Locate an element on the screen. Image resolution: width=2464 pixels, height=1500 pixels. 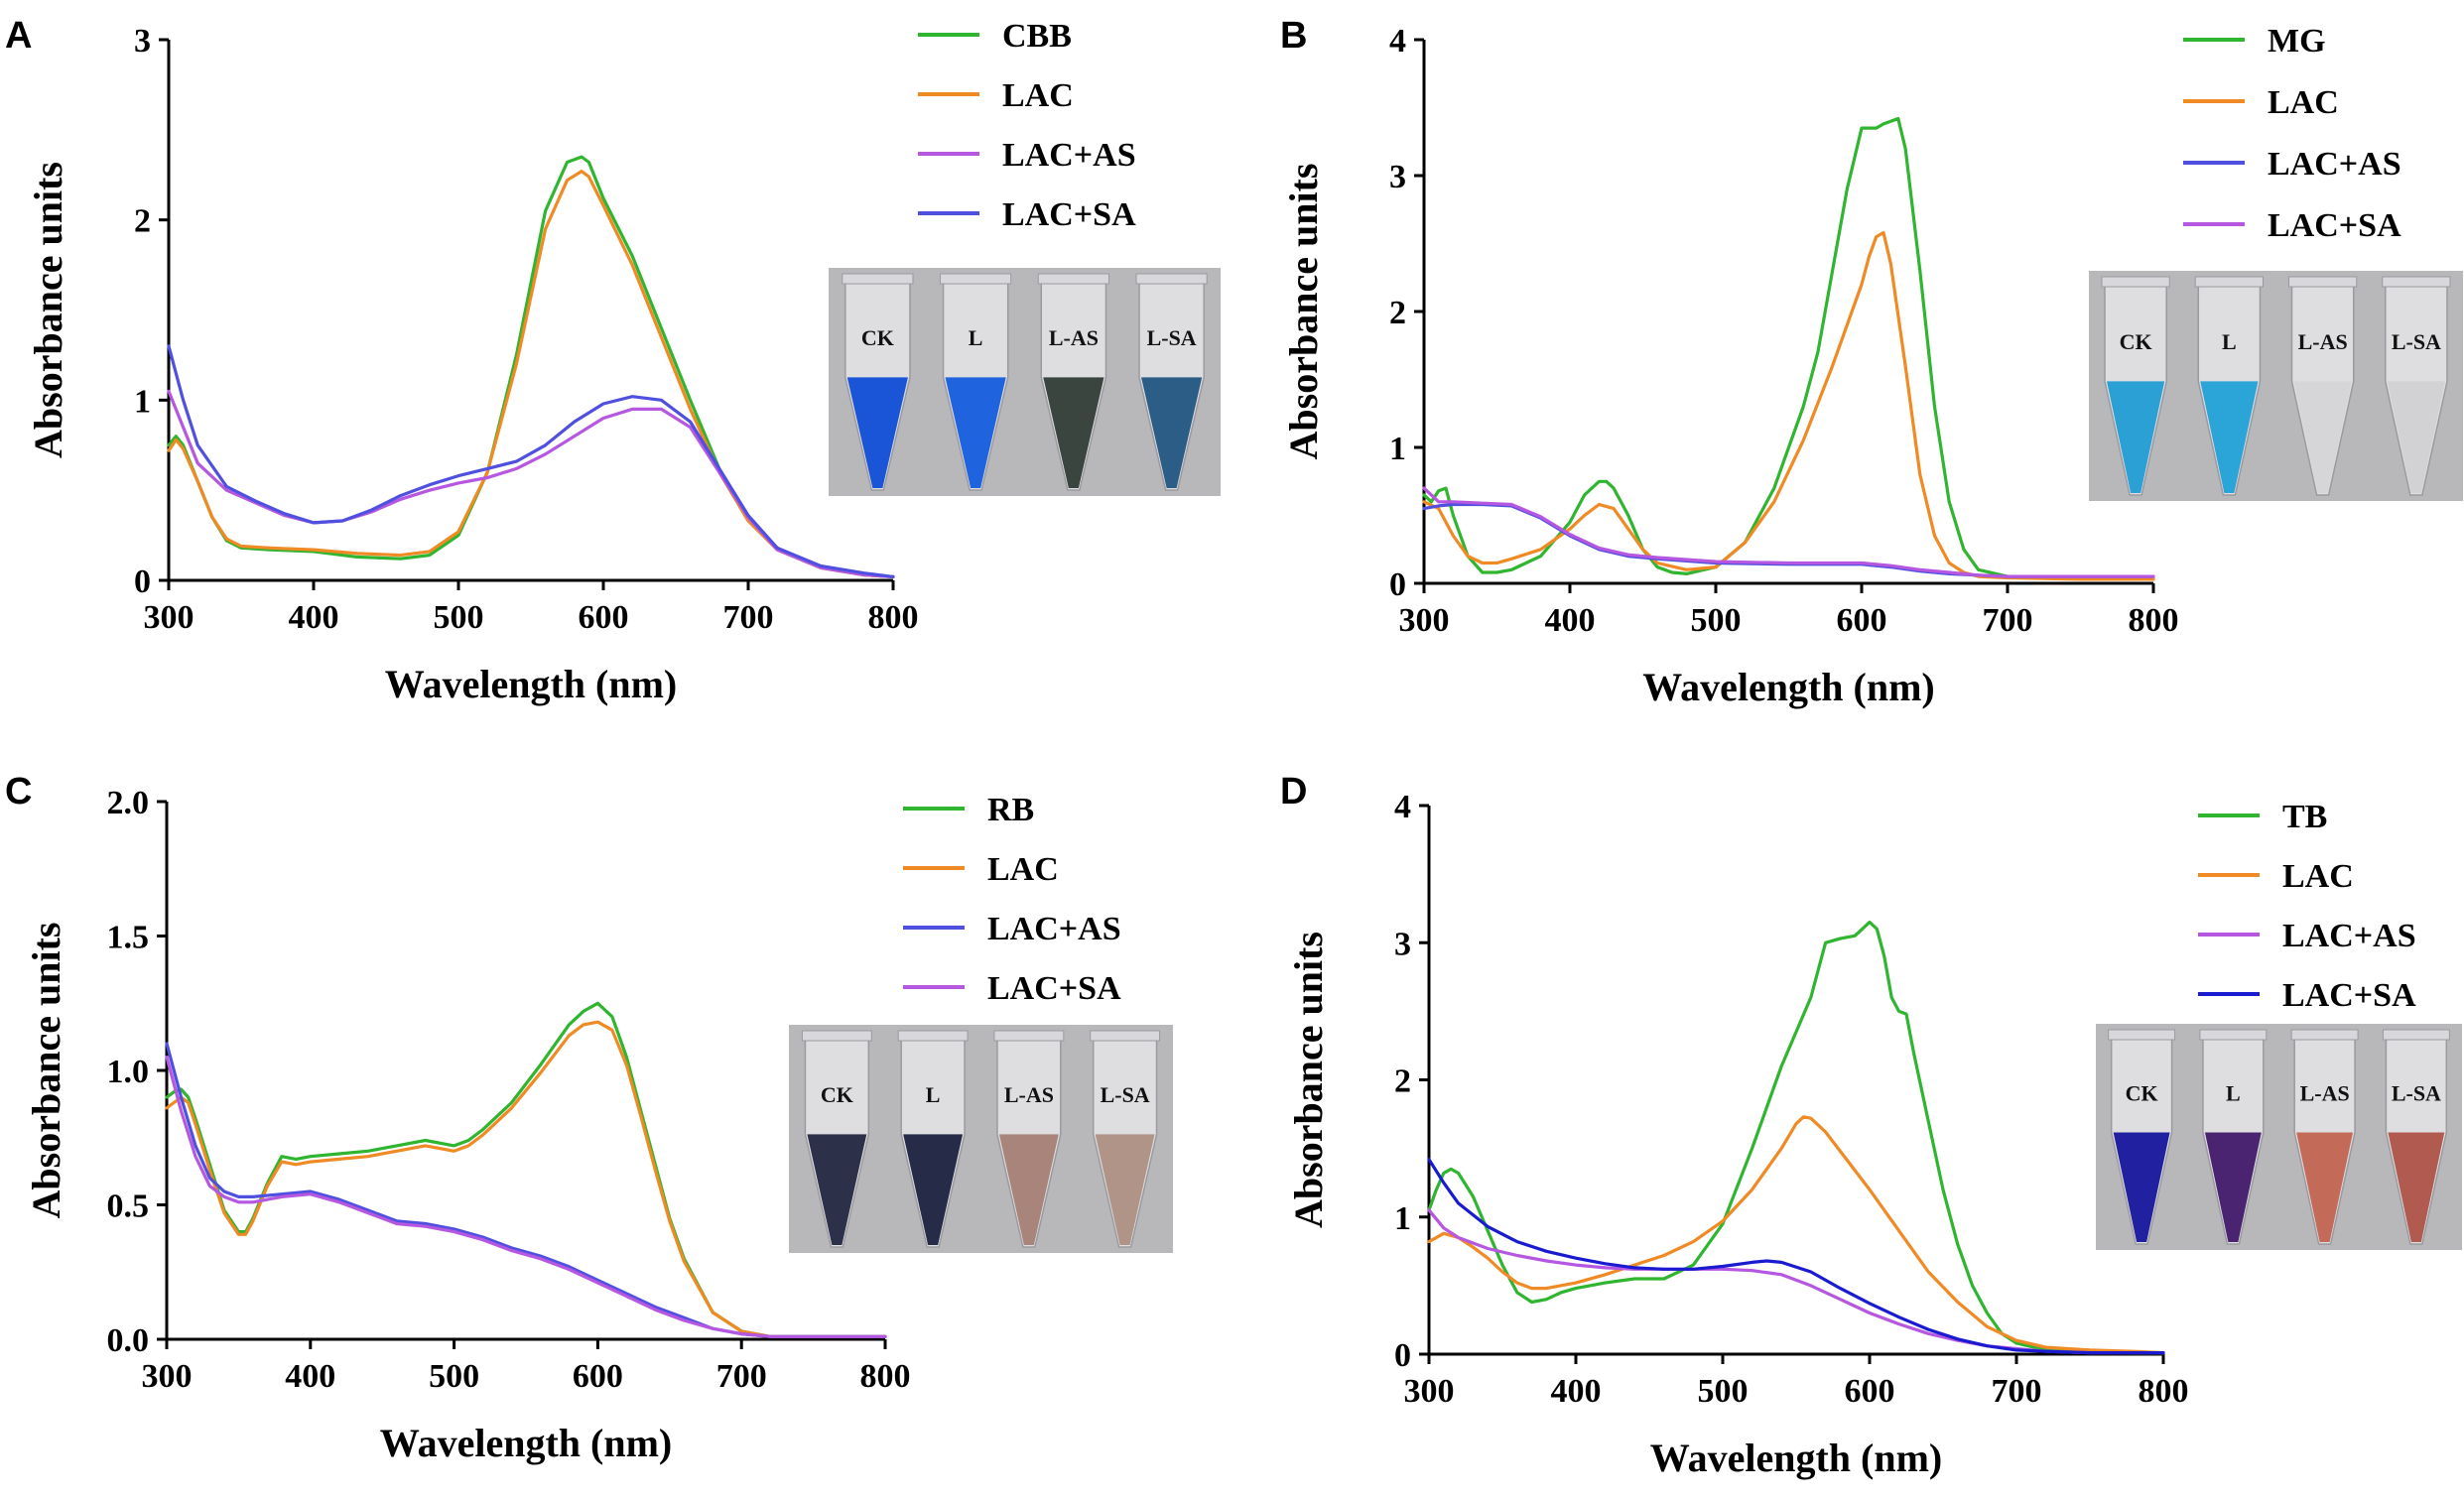
panel-a-tube-label: CK is located at coordinates (877, 337).